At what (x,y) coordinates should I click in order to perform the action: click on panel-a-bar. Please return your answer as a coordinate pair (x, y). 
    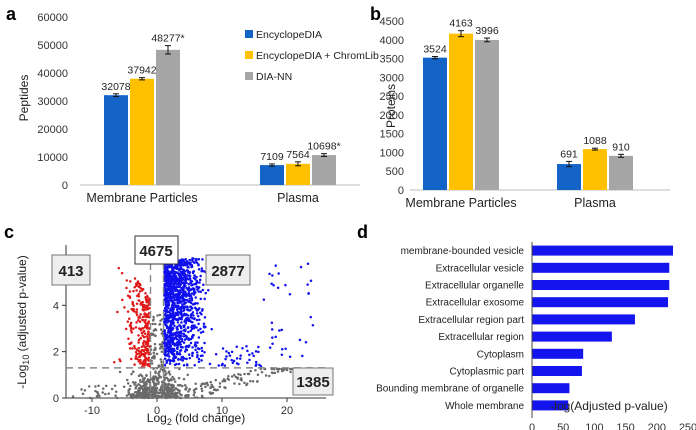
    Looking at the image, I should click on (298, 174).